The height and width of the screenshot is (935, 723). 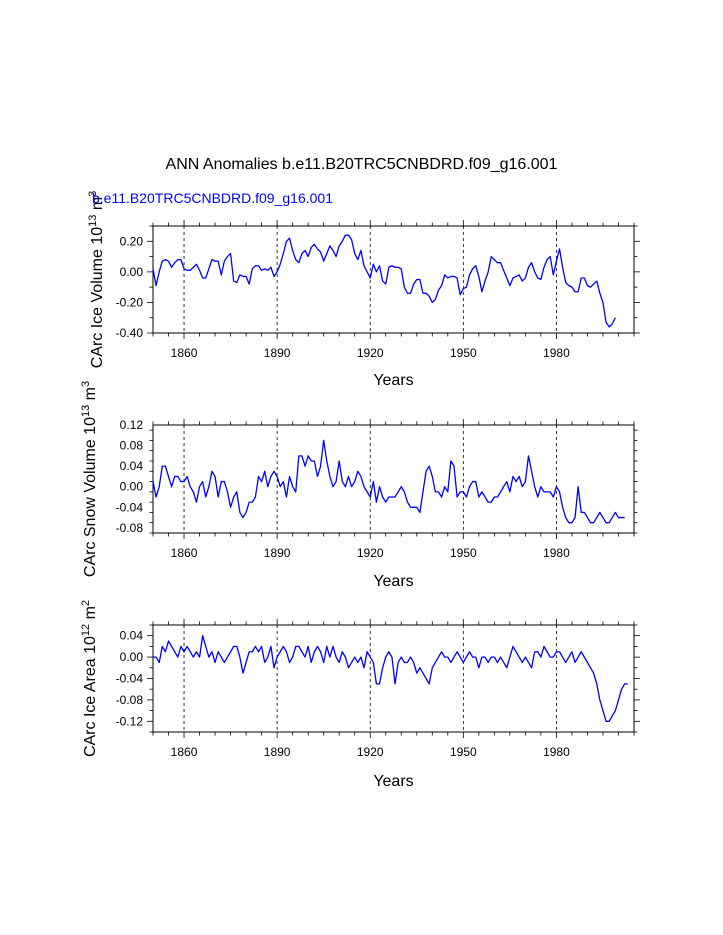 I want to click on ice-area-ytick-label-0.00: 0.00, so click(x=132, y=657).